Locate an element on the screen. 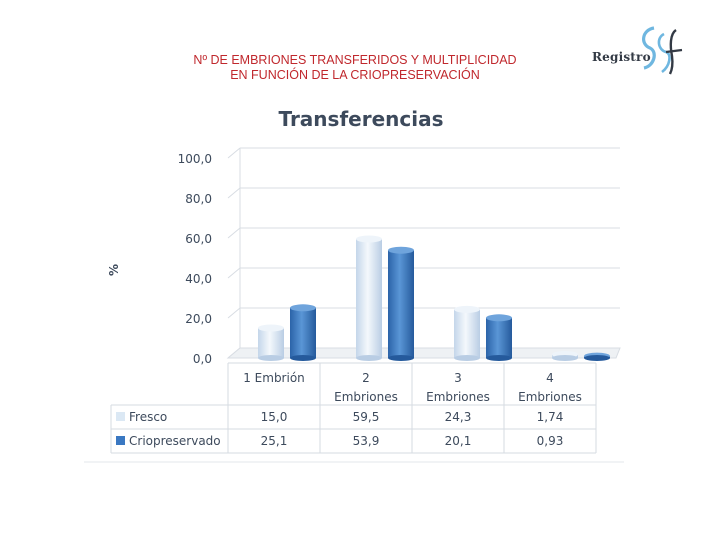  legend-label: Criopreservado is located at coordinates (175, 441).